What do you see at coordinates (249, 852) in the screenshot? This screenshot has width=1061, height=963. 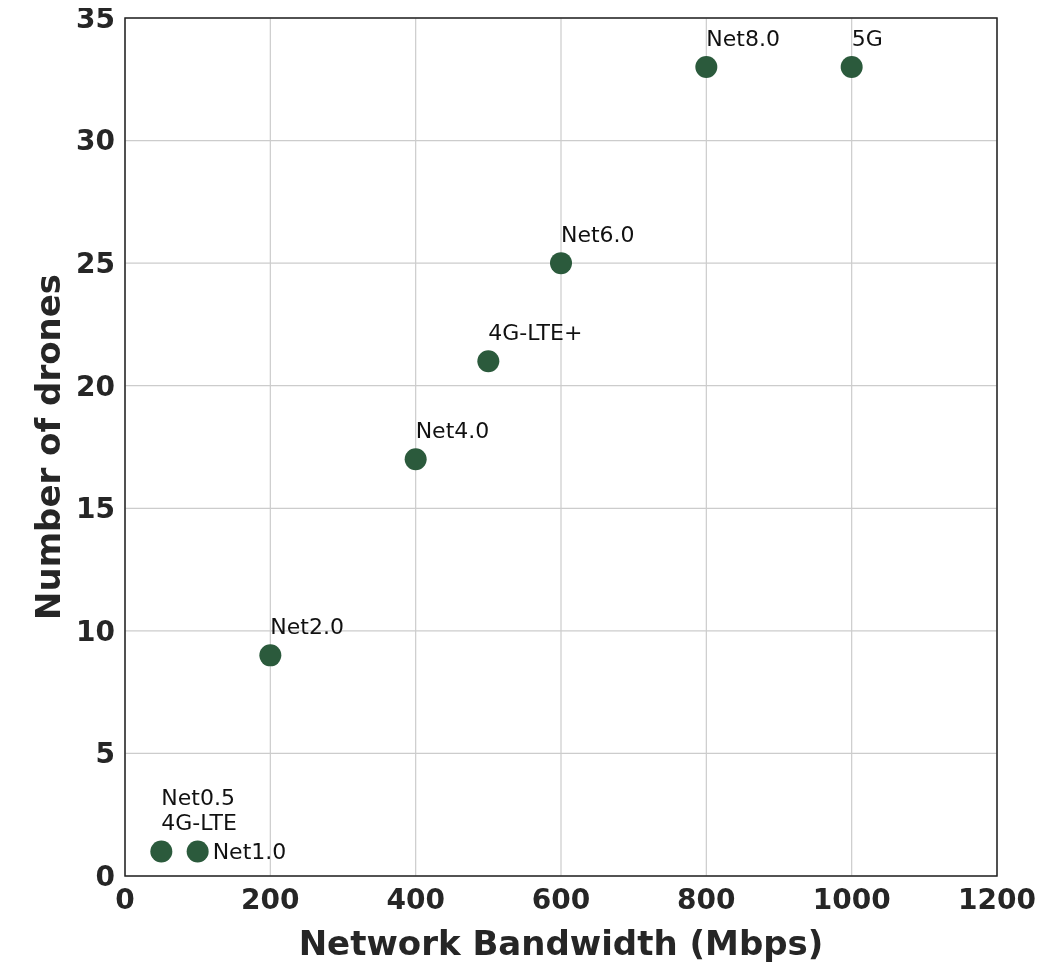 I see `annotation: Net1.0` at bounding box center [249, 852].